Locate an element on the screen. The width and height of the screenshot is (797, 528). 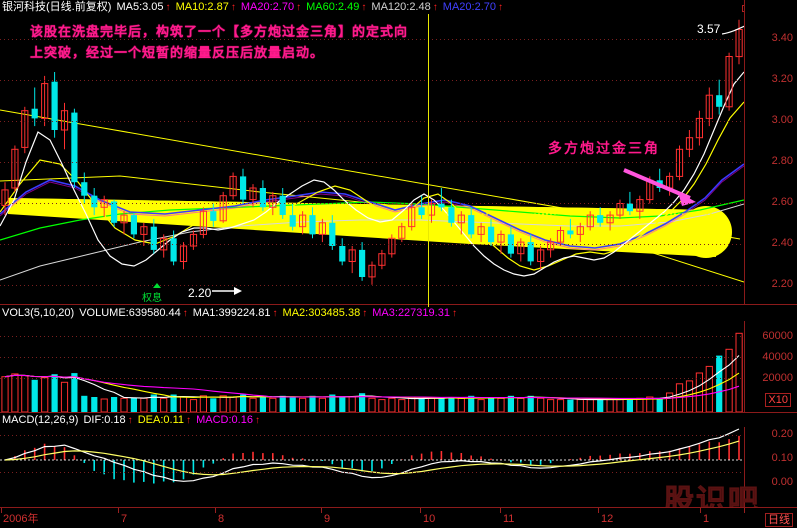
macd-dif-readout: DIF:0.18 is located at coordinates (104, 420).